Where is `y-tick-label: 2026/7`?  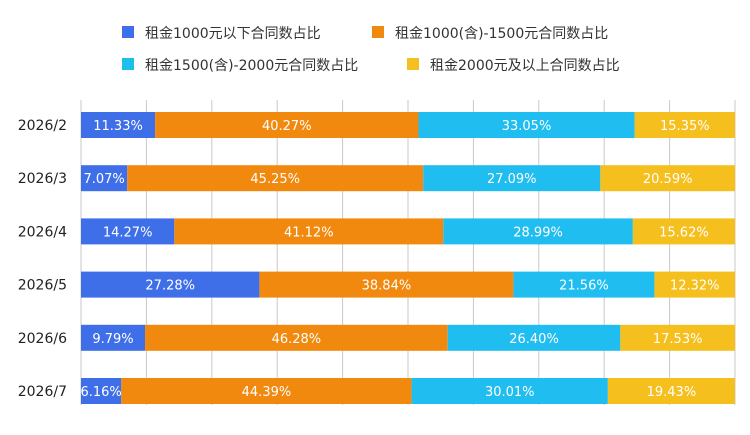
y-tick-label: 2026/7 is located at coordinates (42, 392).